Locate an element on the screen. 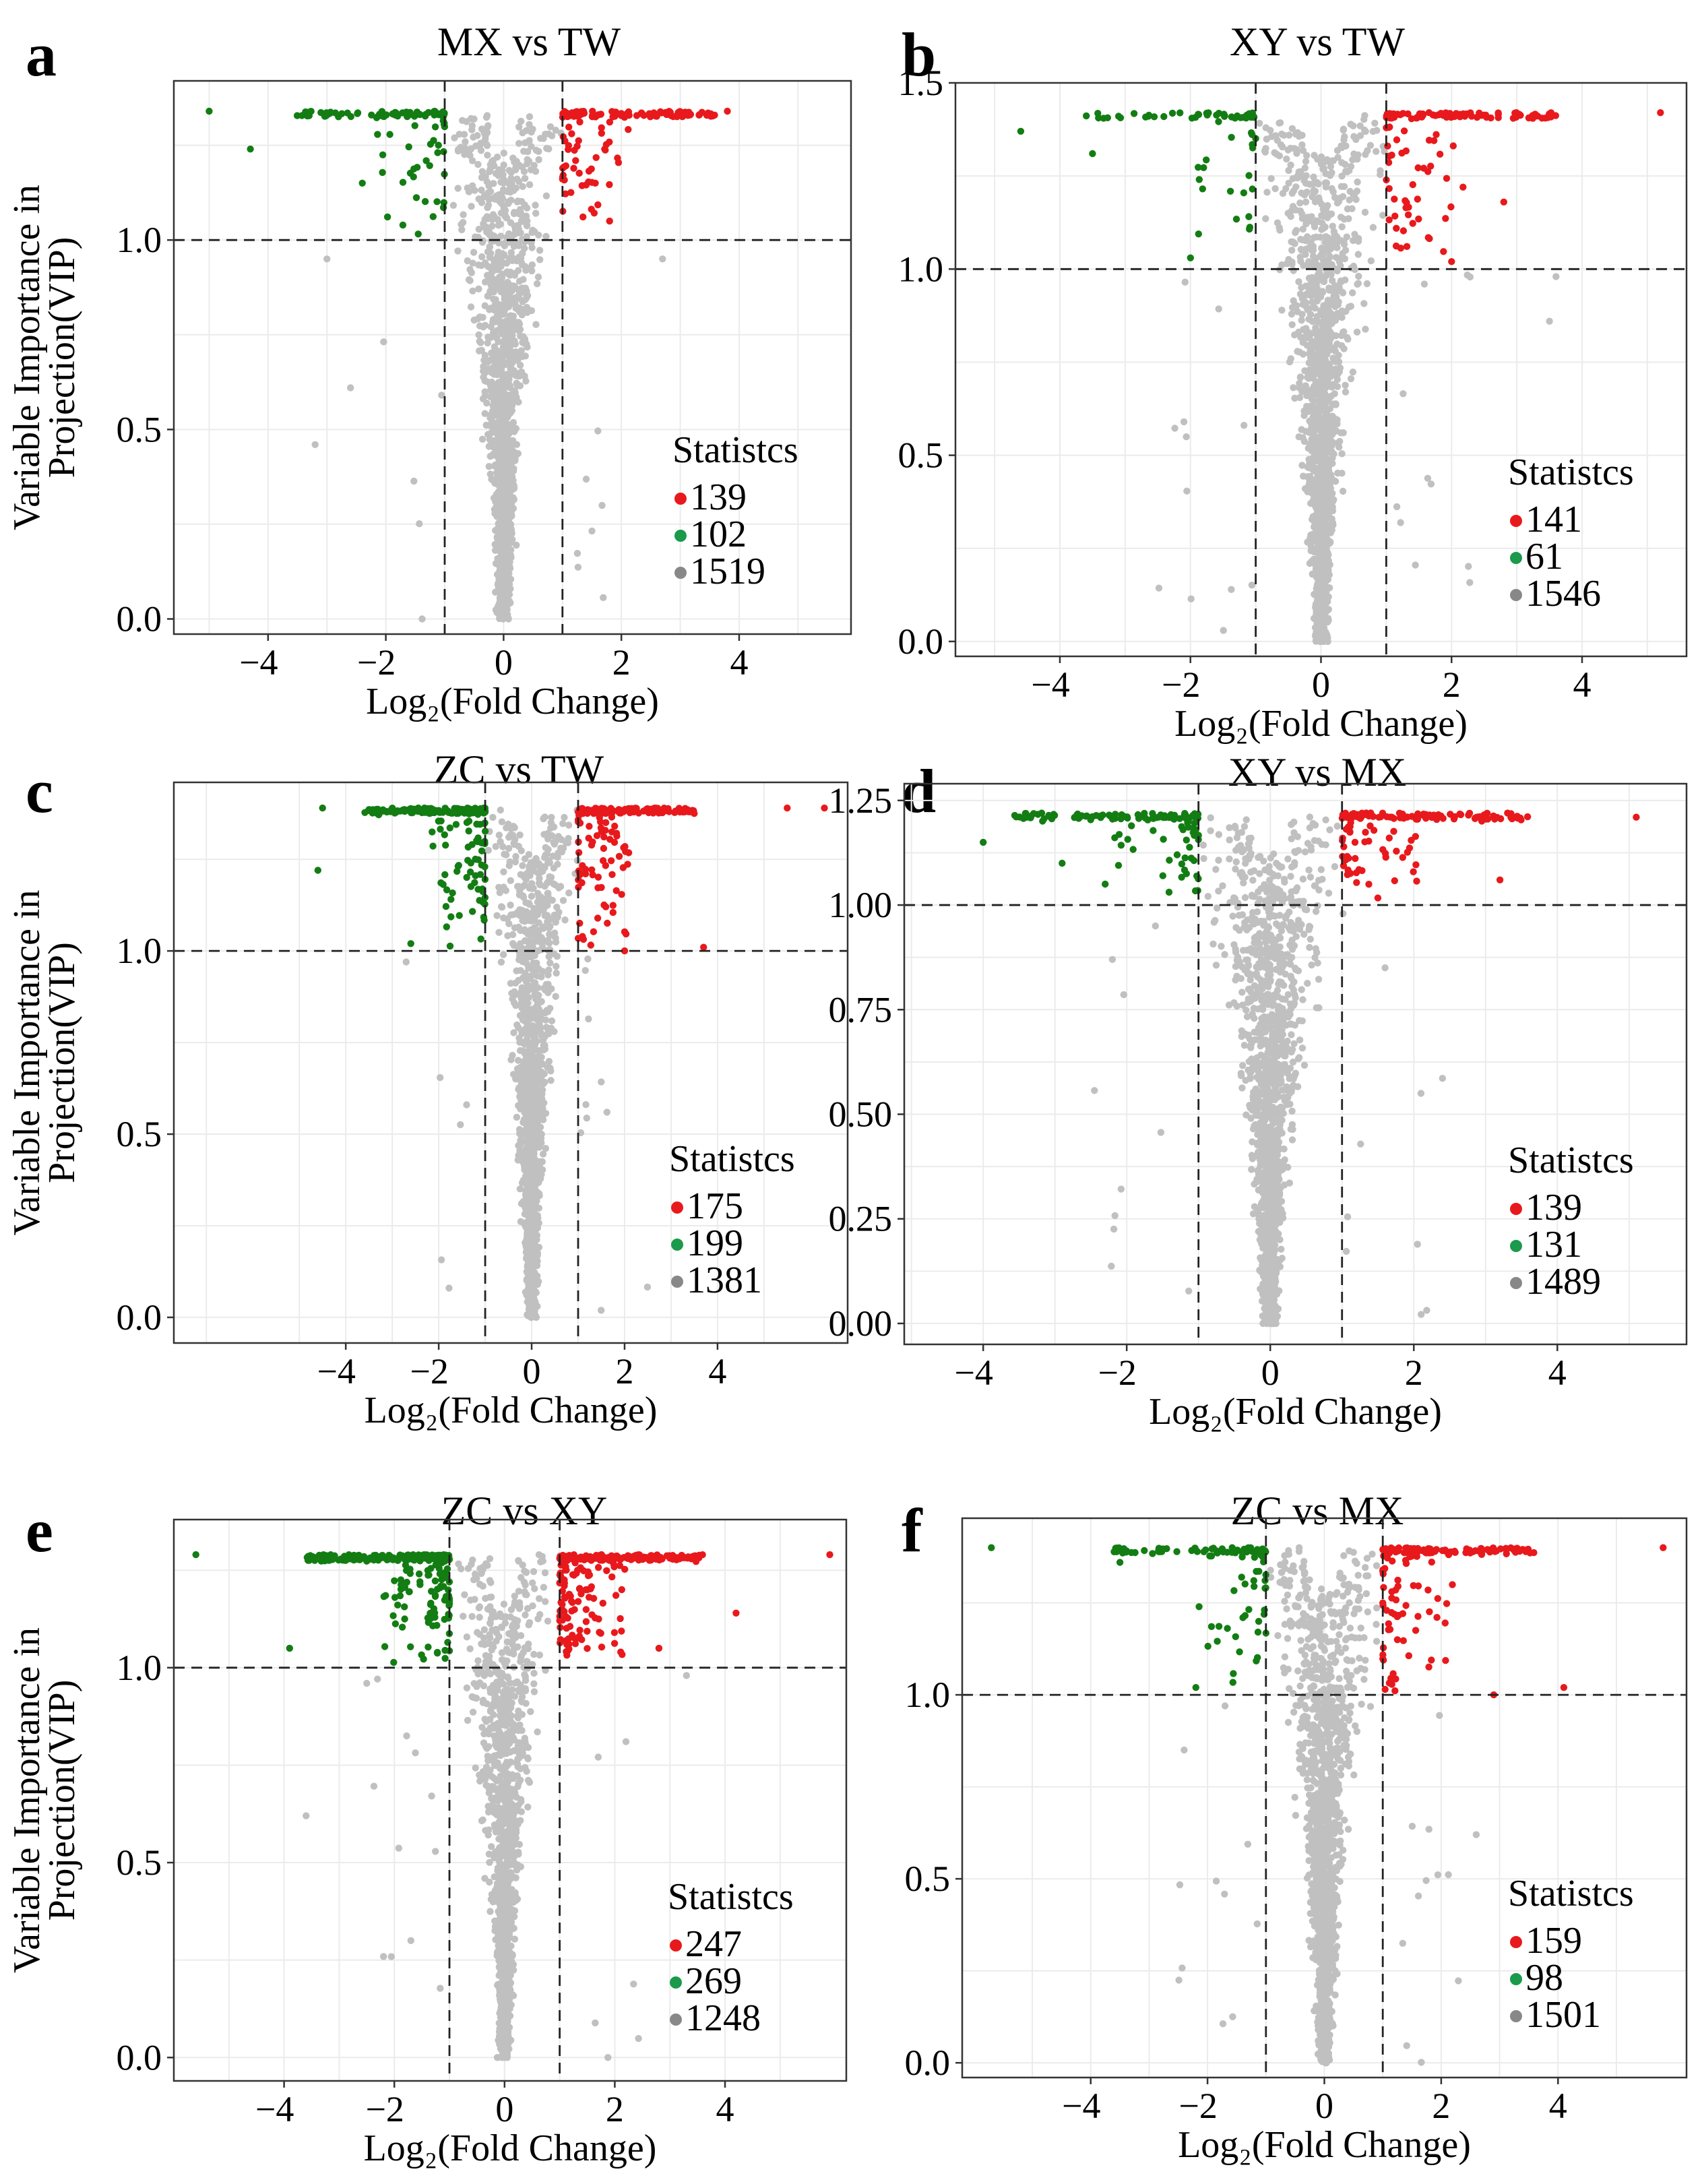 This screenshot has height=2184, width=1700. x-tick-label: 0 is located at coordinates (1321, 684).